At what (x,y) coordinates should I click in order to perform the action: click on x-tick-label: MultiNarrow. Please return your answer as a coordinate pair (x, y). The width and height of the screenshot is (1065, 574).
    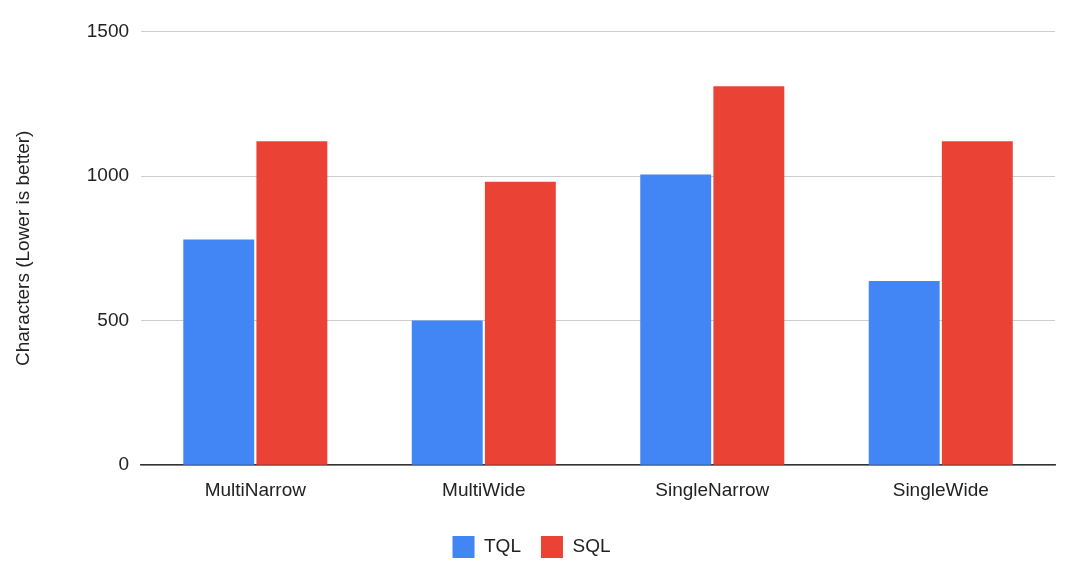
    Looking at the image, I should click on (255, 489).